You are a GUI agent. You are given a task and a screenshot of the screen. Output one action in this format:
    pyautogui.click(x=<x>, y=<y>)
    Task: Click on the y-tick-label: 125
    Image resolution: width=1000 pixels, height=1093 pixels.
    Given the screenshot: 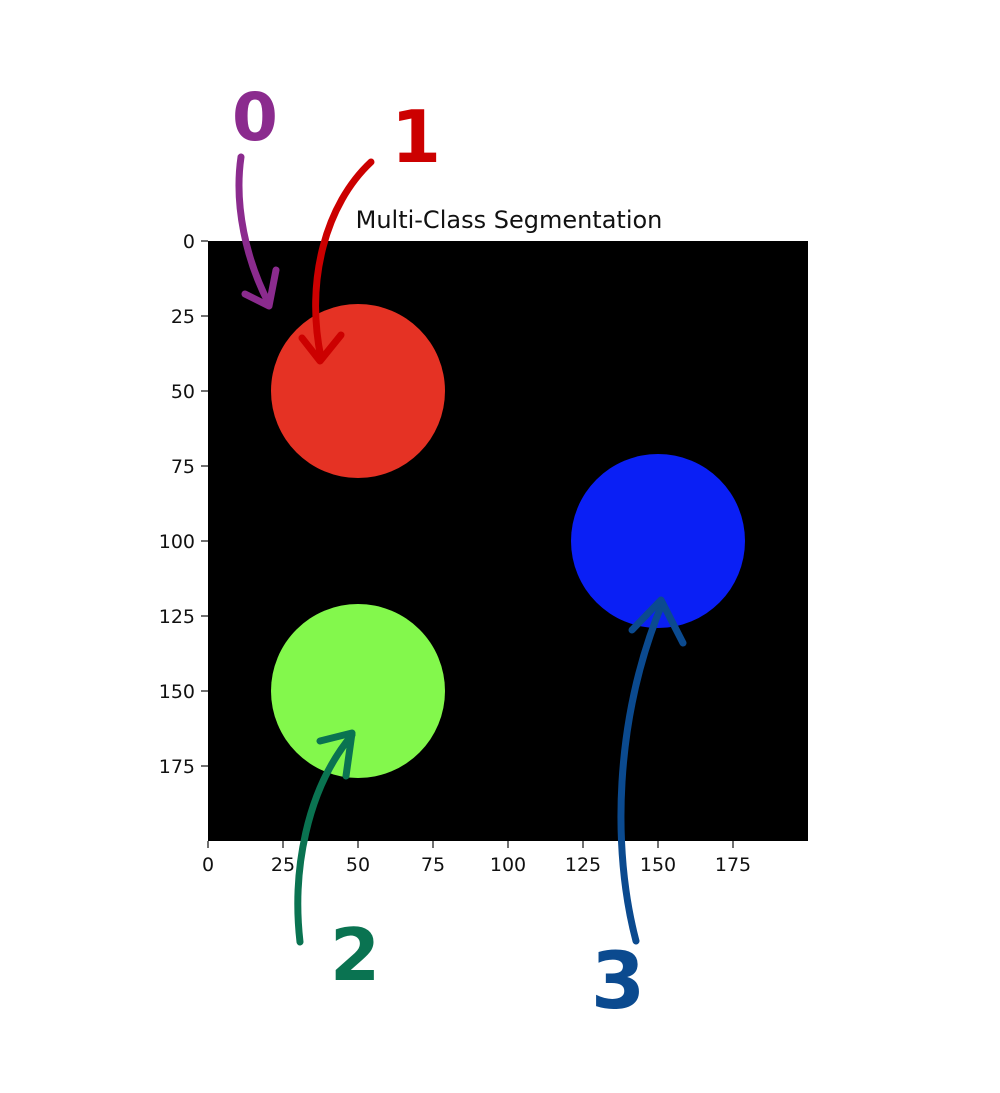 What is the action you would take?
    pyautogui.click(x=177, y=617)
    